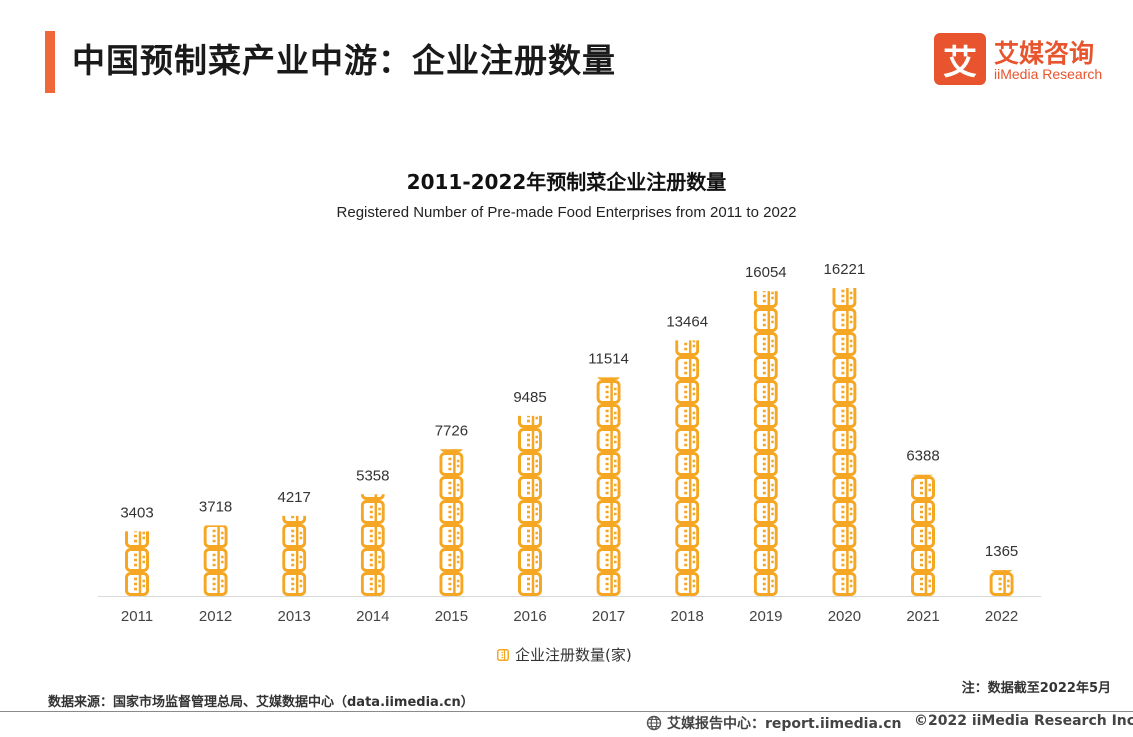 Image resolution: width=1133 pixels, height=737 pixels. I want to click on legend-label: 企业注册数量(家), so click(573, 655).